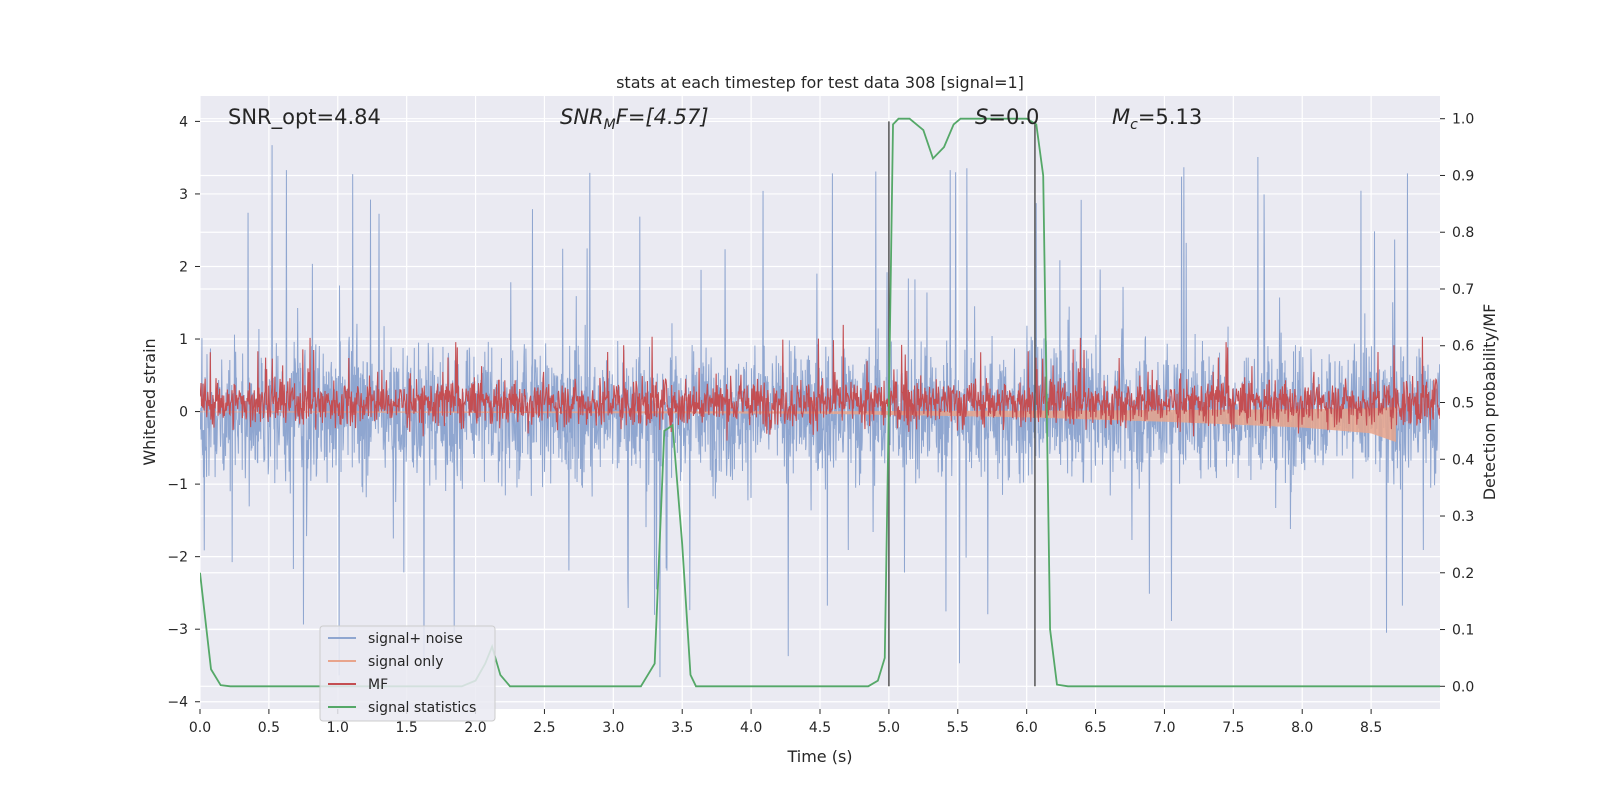 The height and width of the screenshot is (800, 1600). I want to click on right-y-tick-labels: 0.0 0.1 0.2 0.3 0.4 0.5 0.6 0.7 0.8 0.9 1.0, so click(1457, 403).